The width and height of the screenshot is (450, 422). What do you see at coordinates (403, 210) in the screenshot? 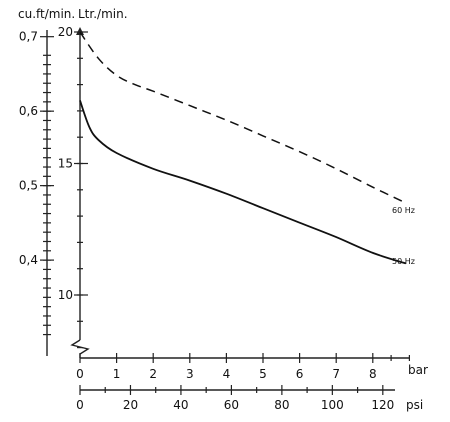
I see `series-60hz-label: 60 Hz` at bounding box center [403, 210].